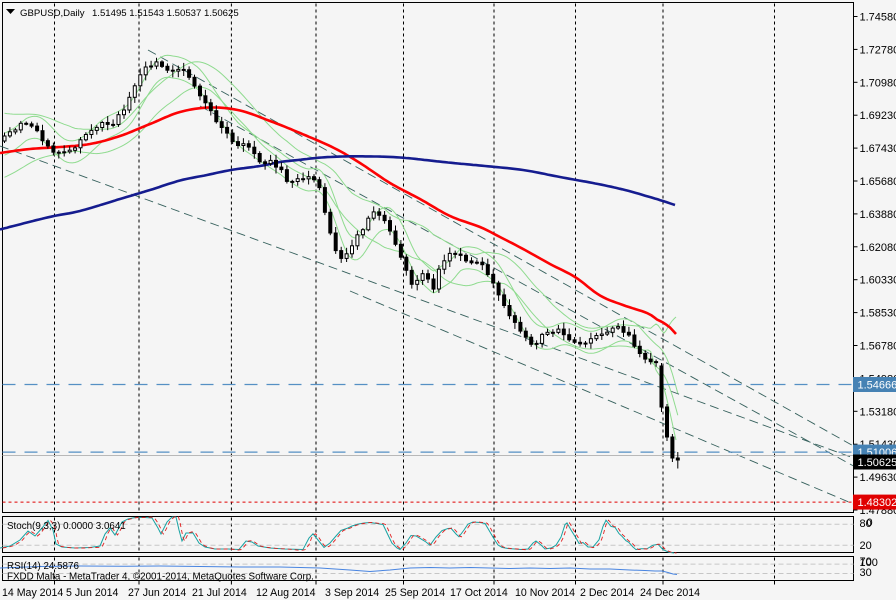 This screenshot has height=600, width=896. What do you see at coordinates (877, 463) in the screenshot?
I see `svg-text: 1.50625` at bounding box center [877, 463].